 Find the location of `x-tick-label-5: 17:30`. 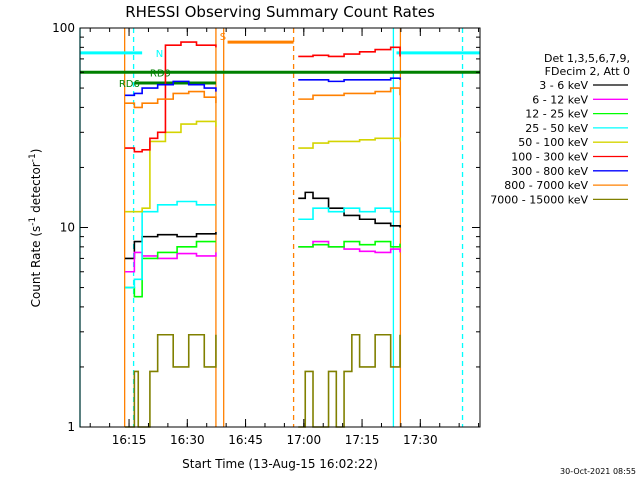

x-tick-label-5: 17:30 is located at coordinates (420, 440).